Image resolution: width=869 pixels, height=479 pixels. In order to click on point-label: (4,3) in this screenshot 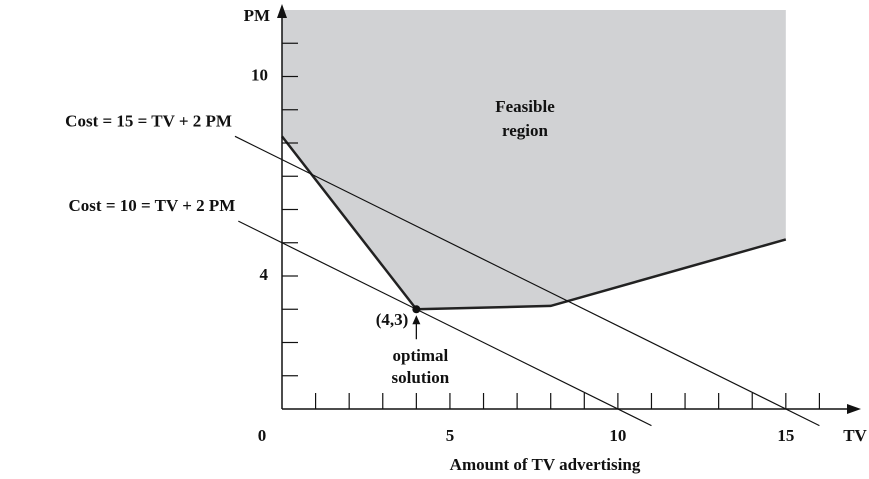, I will do `click(392, 319)`.